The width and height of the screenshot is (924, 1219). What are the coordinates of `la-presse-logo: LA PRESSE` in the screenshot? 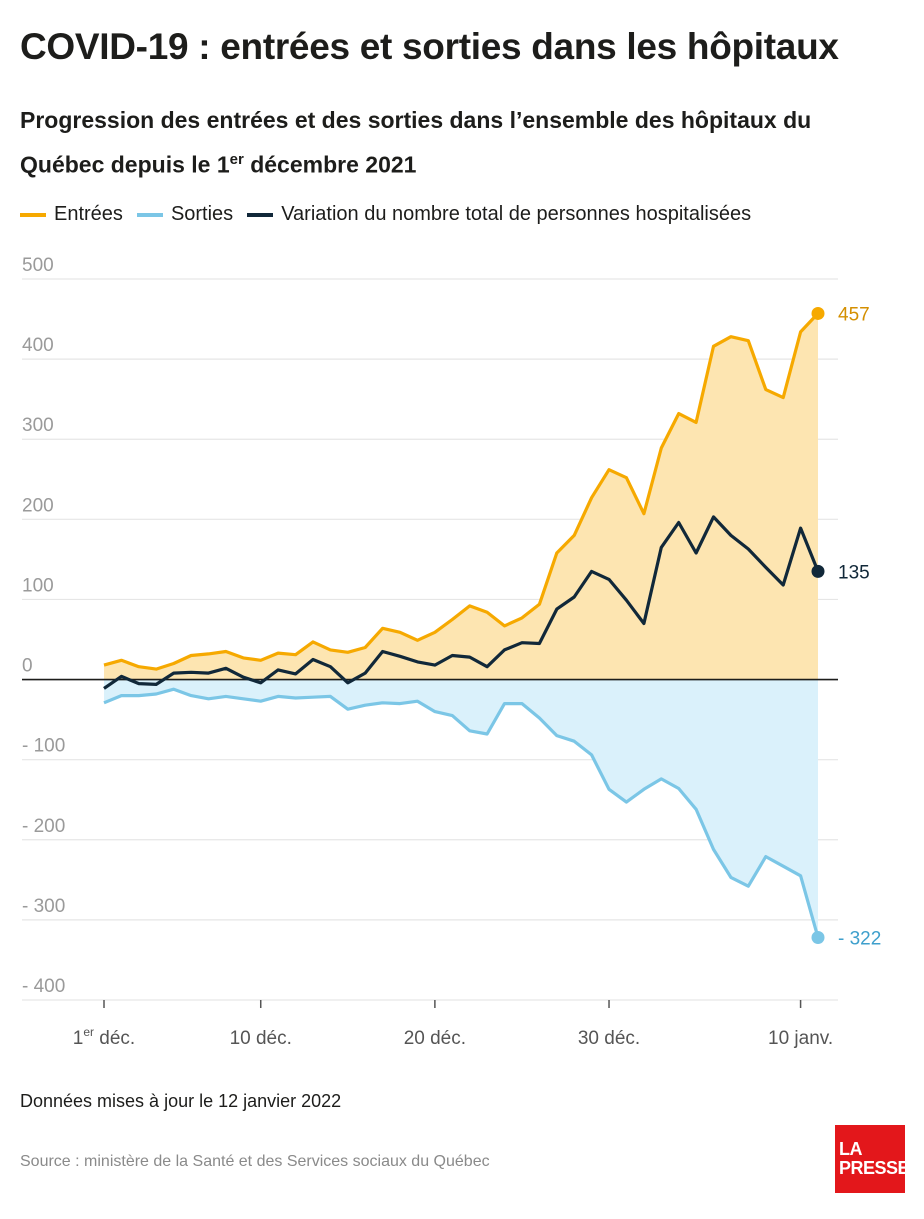 It's located at (872, 1159).